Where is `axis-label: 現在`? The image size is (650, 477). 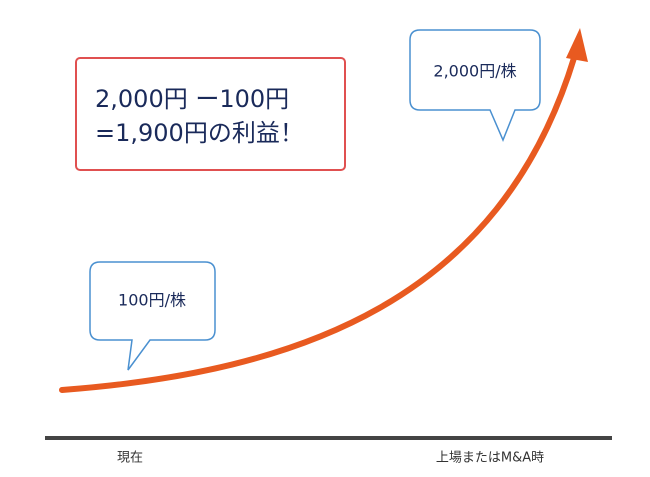 axis-label: 現在 is located at coordinates (130, 458).